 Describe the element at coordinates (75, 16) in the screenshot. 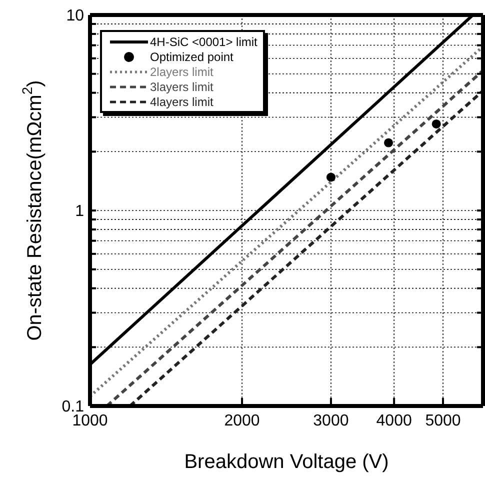

I see `y-tick-label: 10` at that location.